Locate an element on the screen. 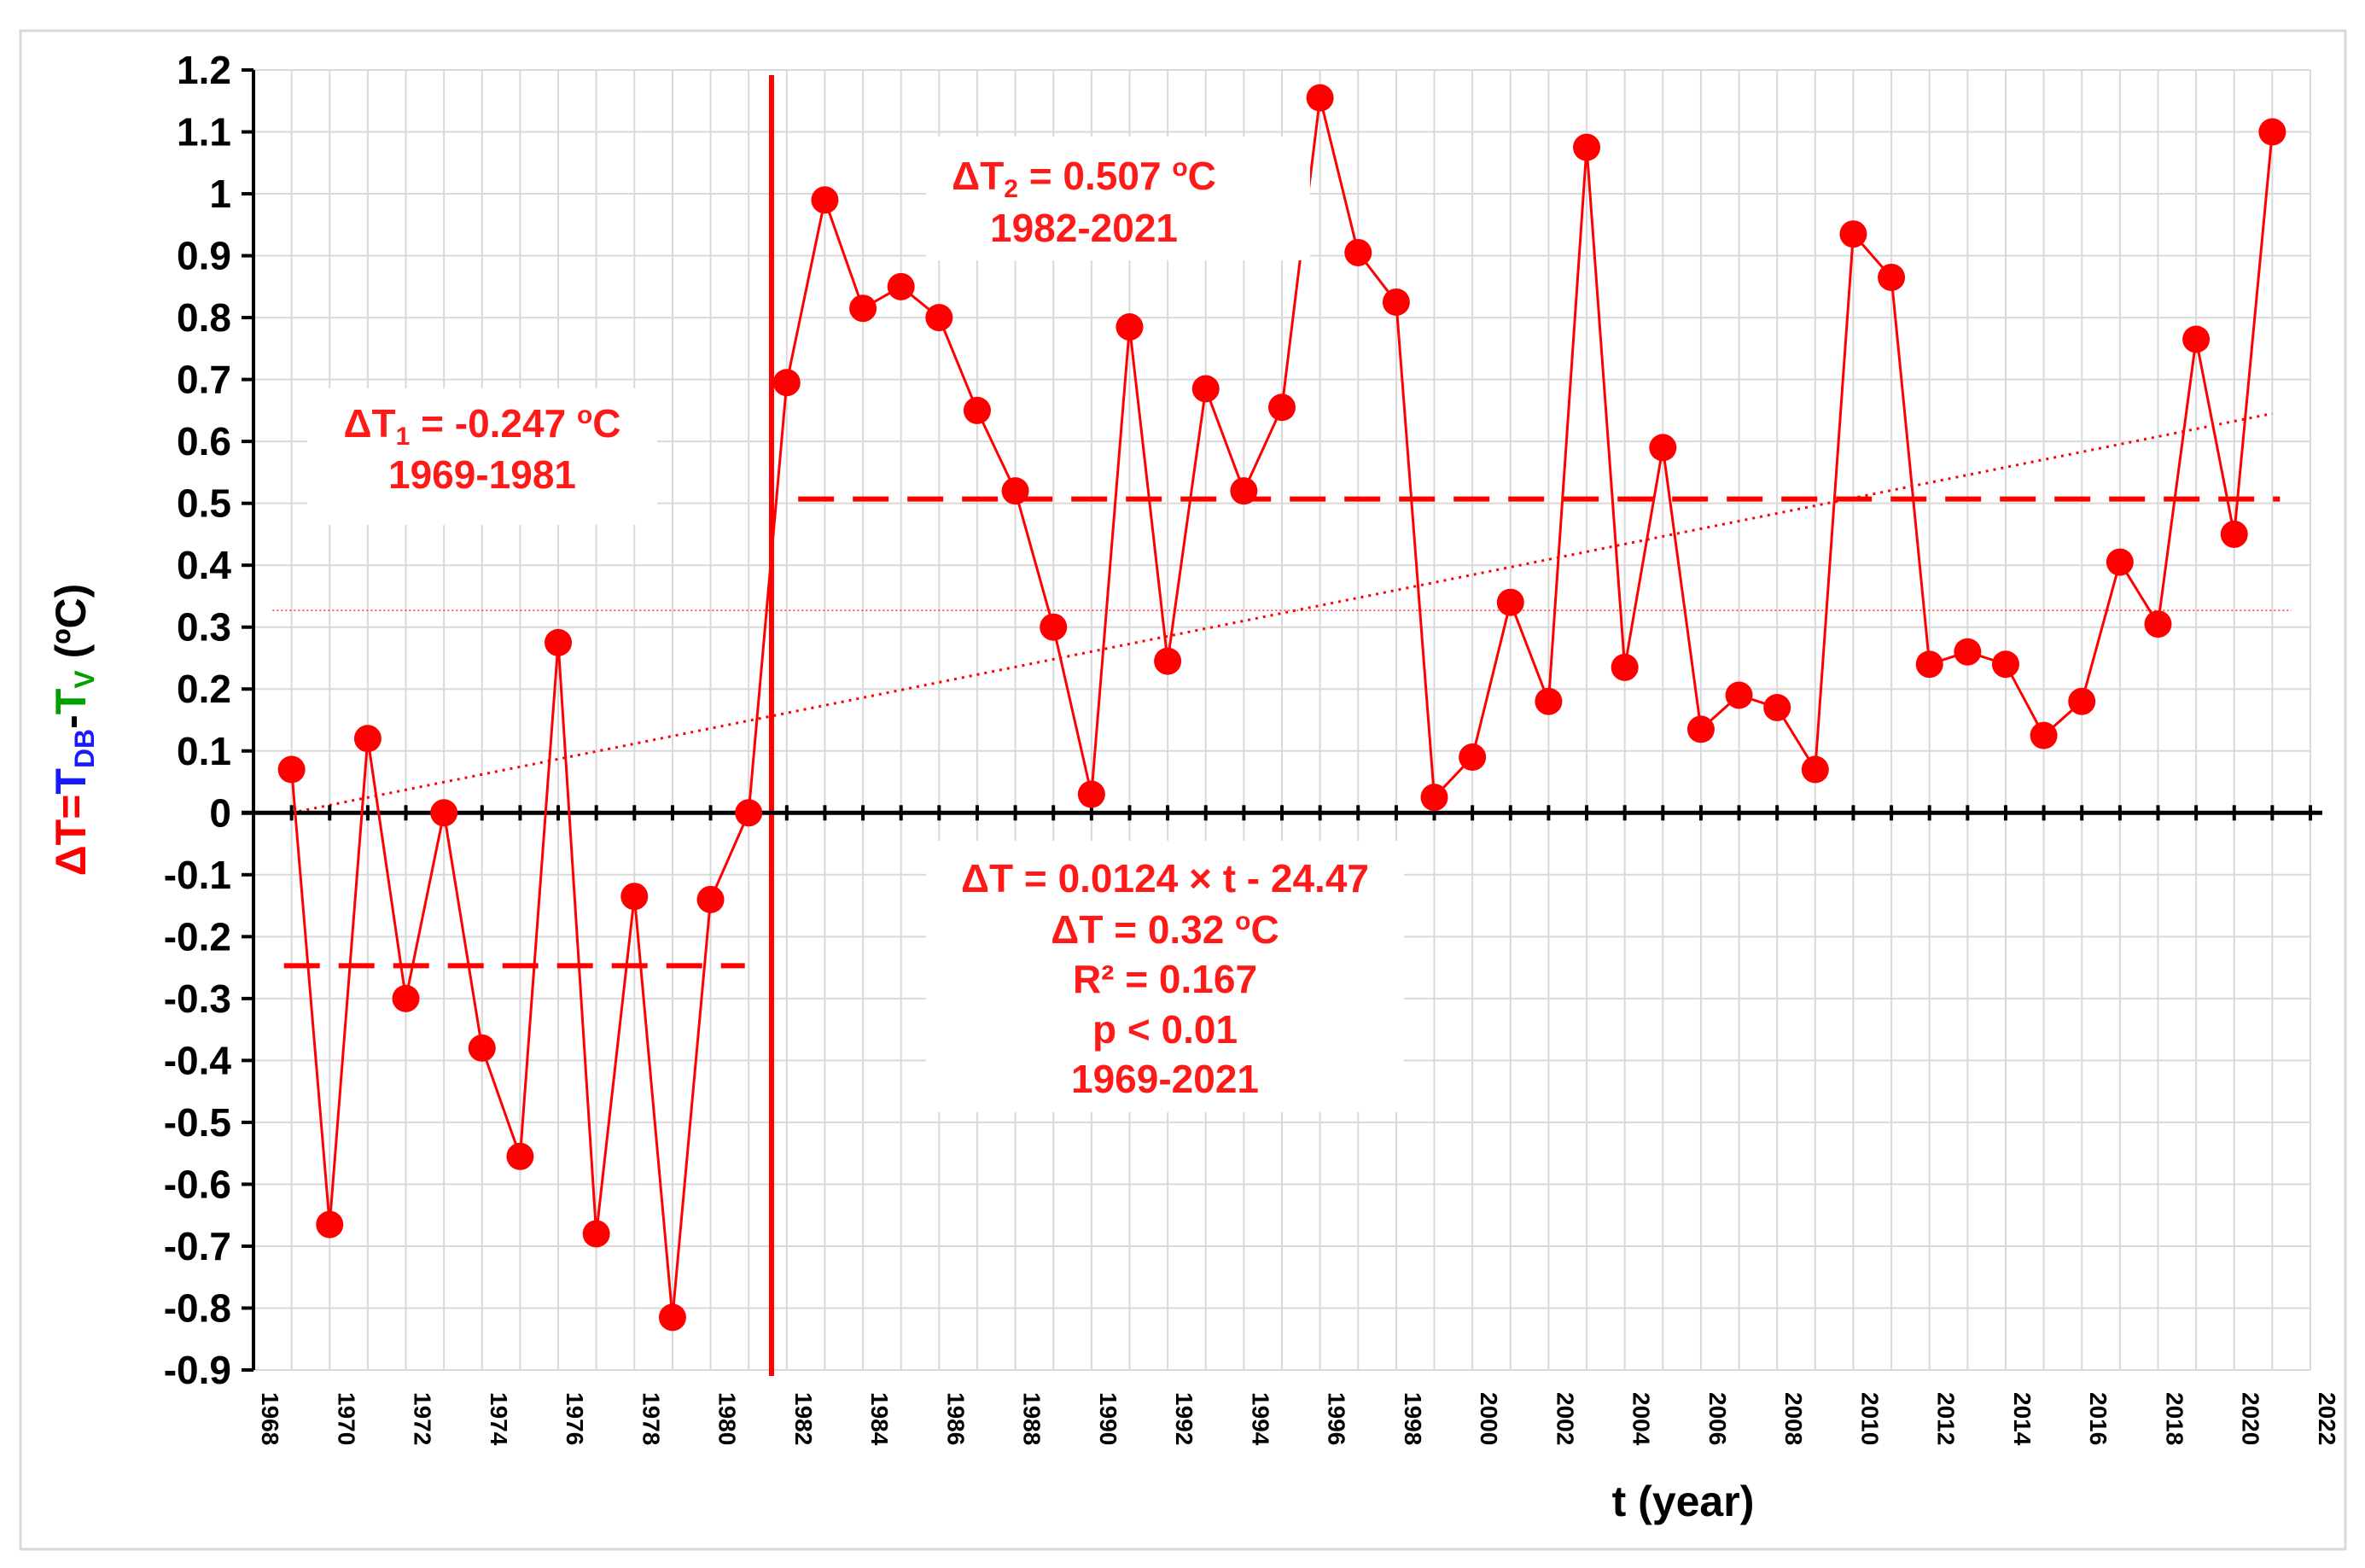 The image size is (2365, 1568). y-tick-label: 0.8 is located at coordinates (204, 317).